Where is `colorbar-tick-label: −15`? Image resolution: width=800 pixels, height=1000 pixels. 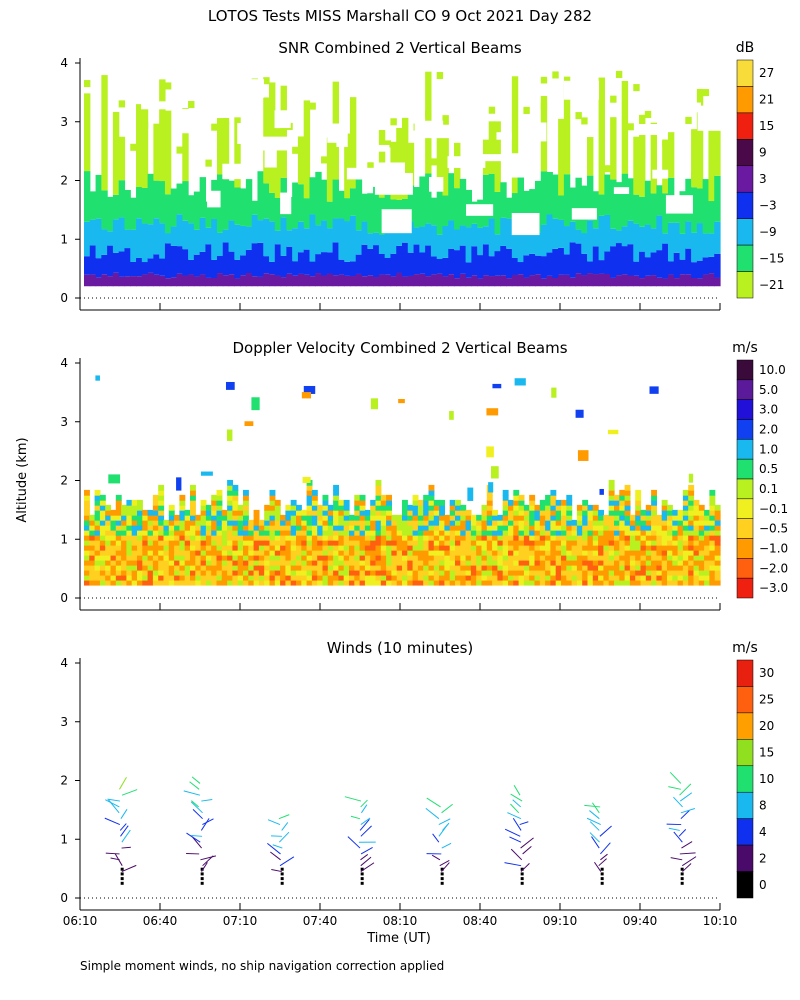
colorbar-tick-label: −15 is located at coordinates (771, 258).